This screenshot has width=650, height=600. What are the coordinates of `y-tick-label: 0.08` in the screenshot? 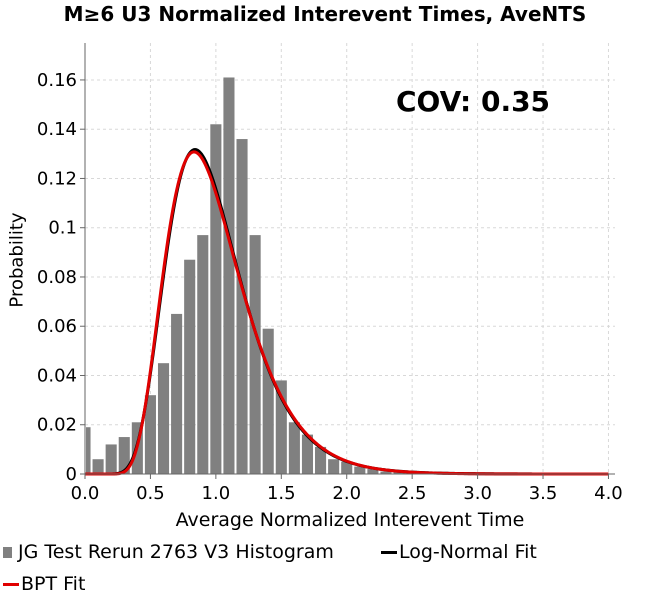 It's located at (57, 277).